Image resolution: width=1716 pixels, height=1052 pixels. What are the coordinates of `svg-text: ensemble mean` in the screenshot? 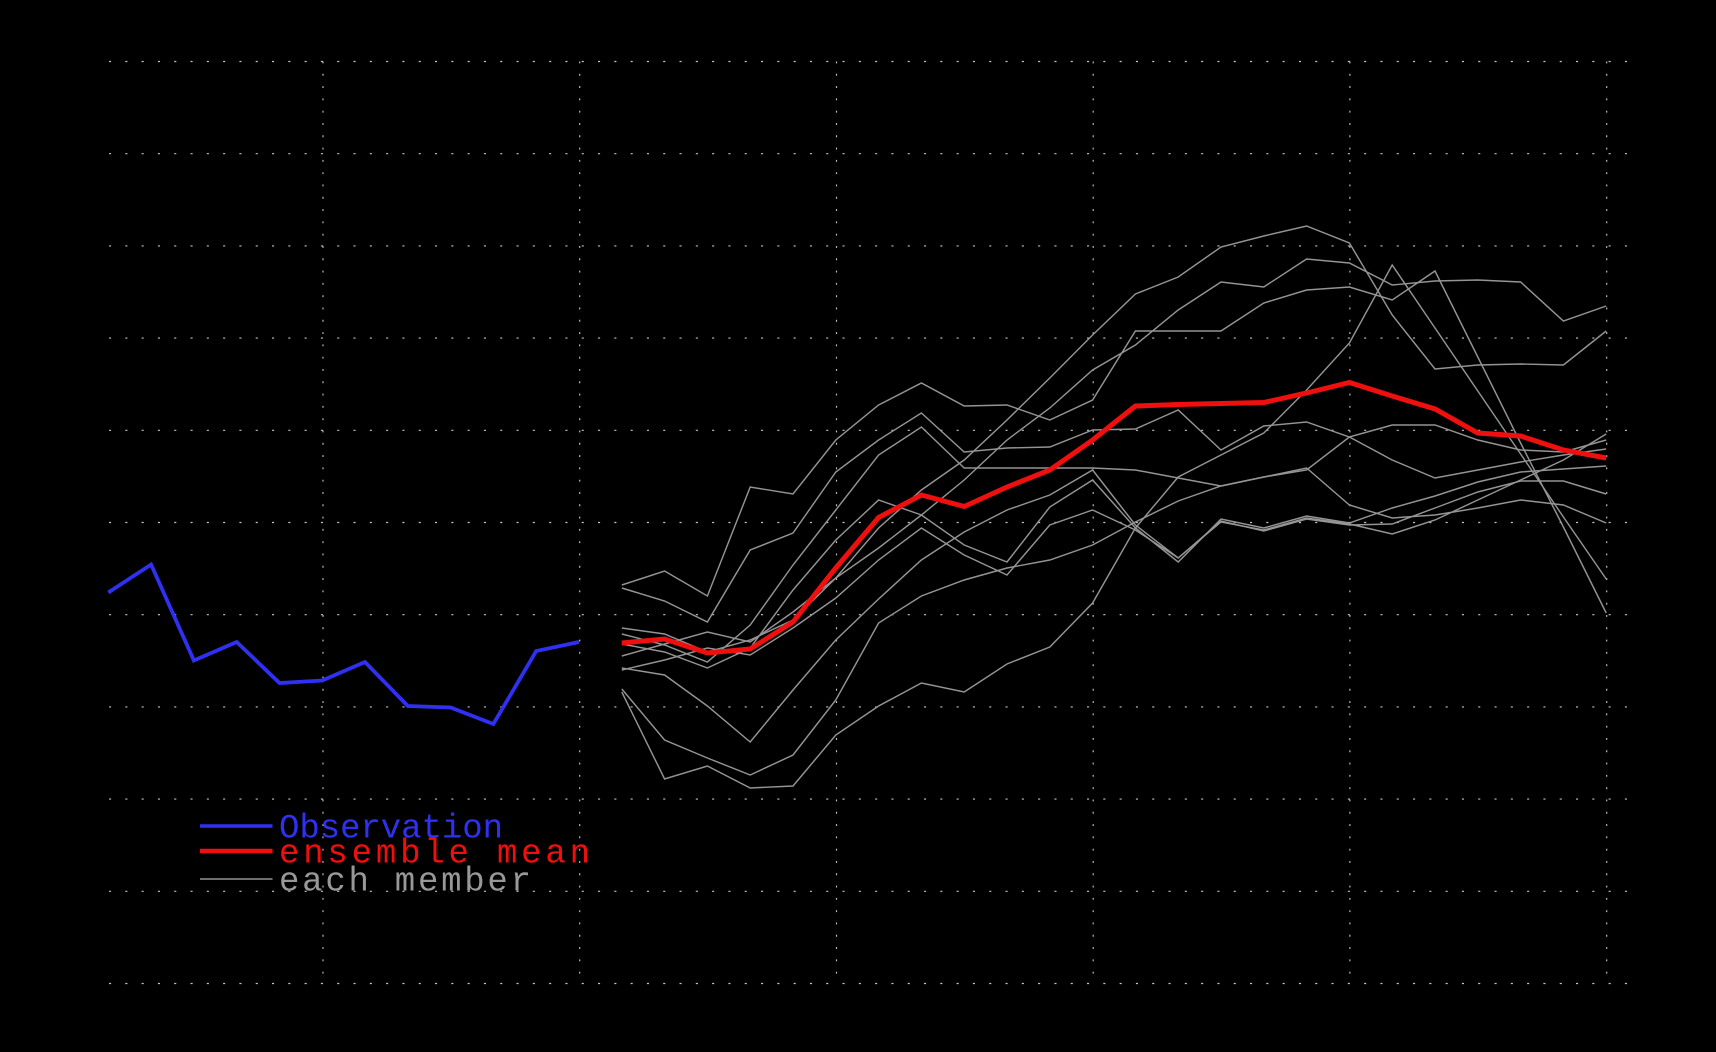 It's located at (434, 855).